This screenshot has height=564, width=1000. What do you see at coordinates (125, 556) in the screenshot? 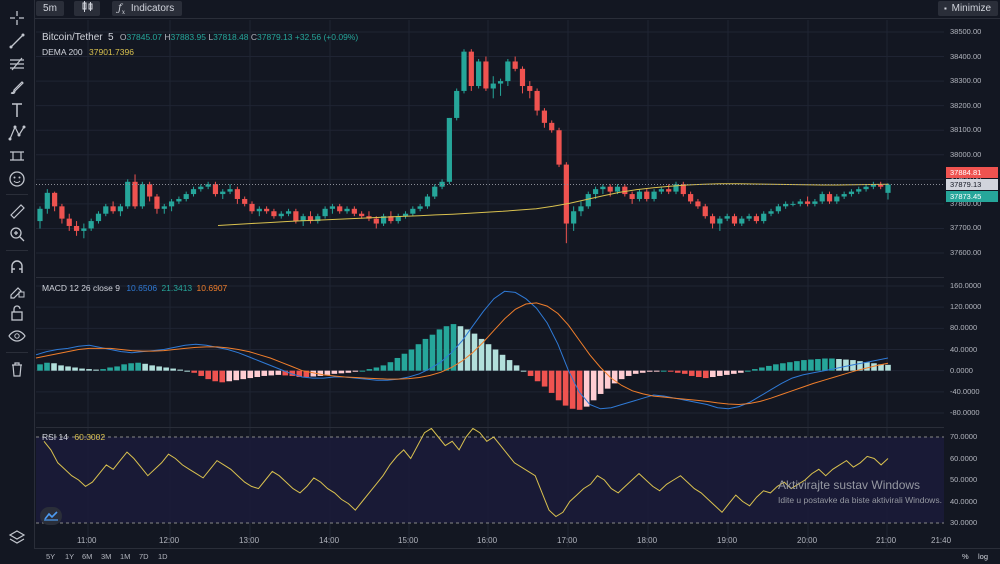
I see `range-1m: 1M` at bounding box center [125, 556].